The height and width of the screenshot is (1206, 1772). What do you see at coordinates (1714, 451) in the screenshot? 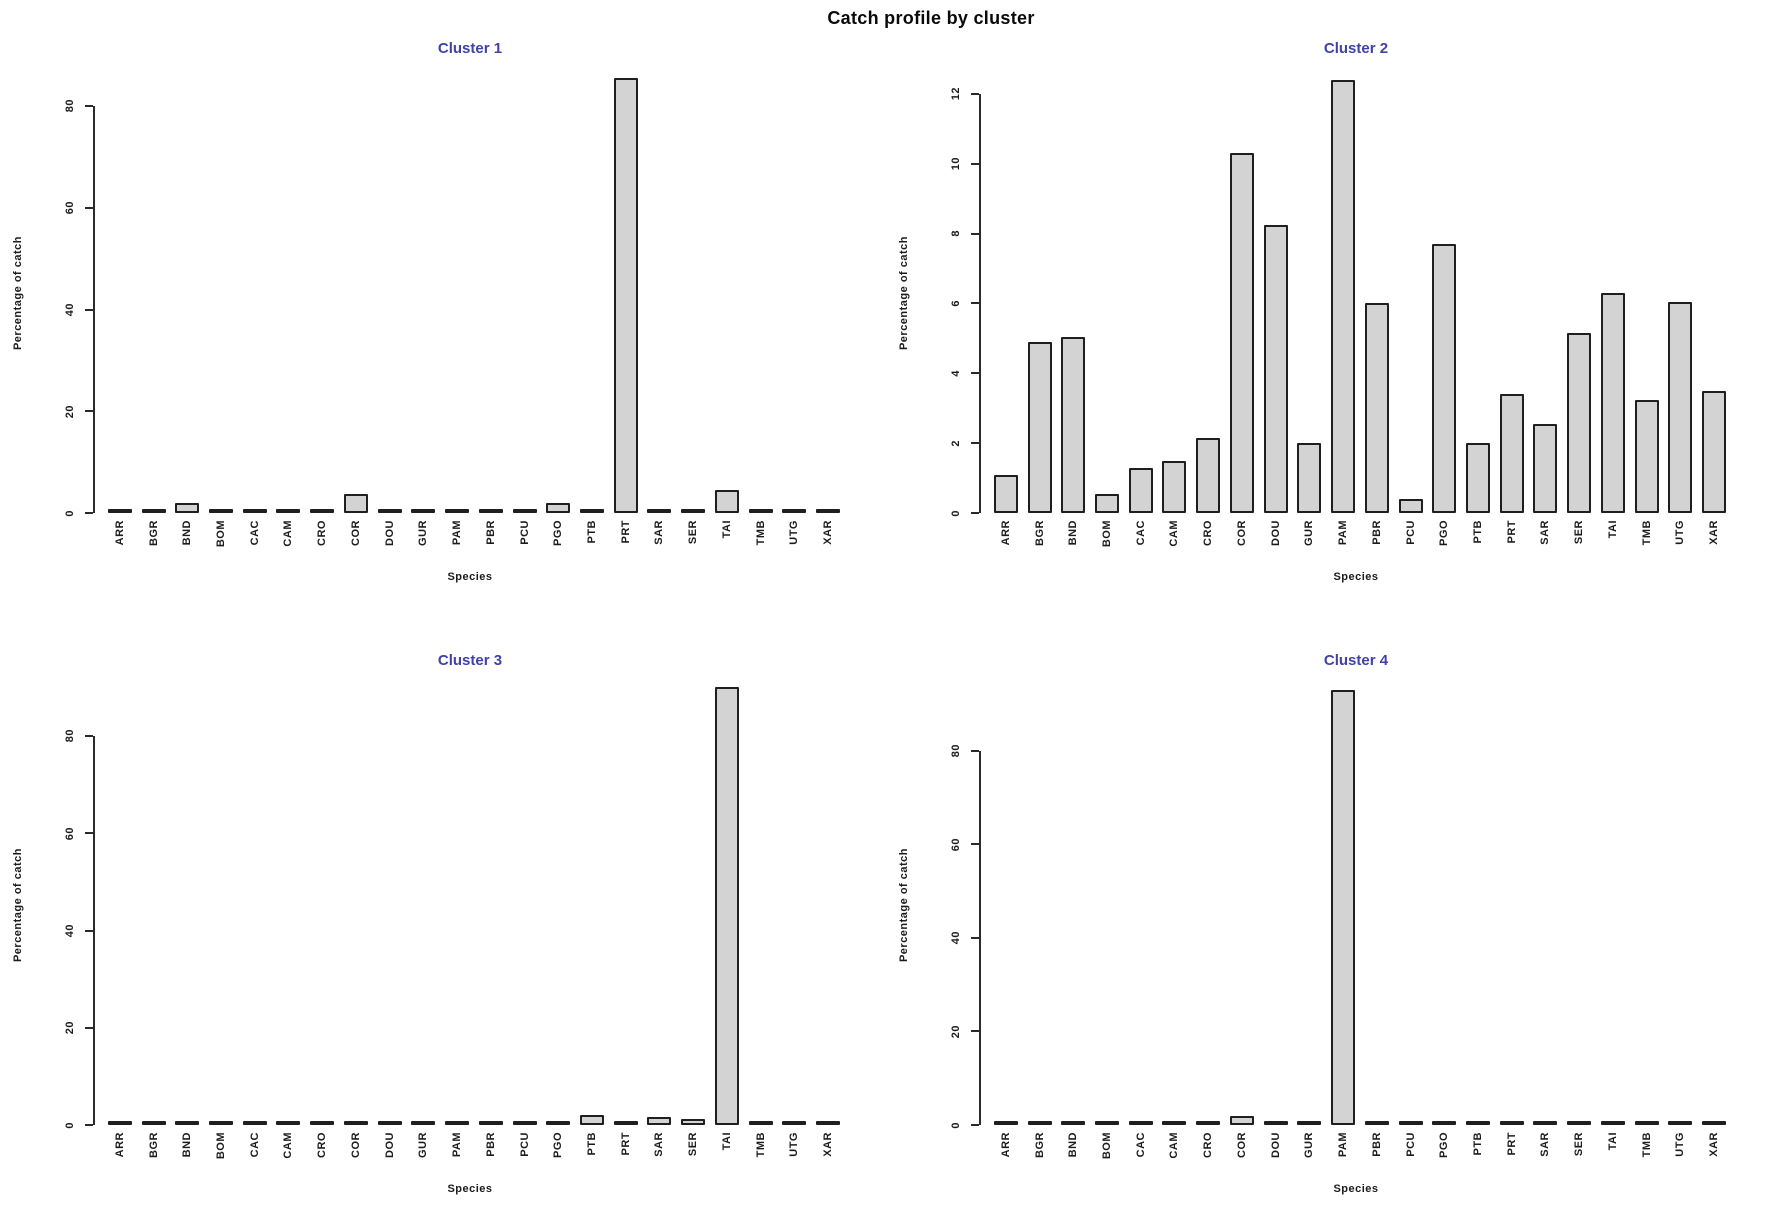
I see `bar-XAR` at bounding box center [1714, 451].